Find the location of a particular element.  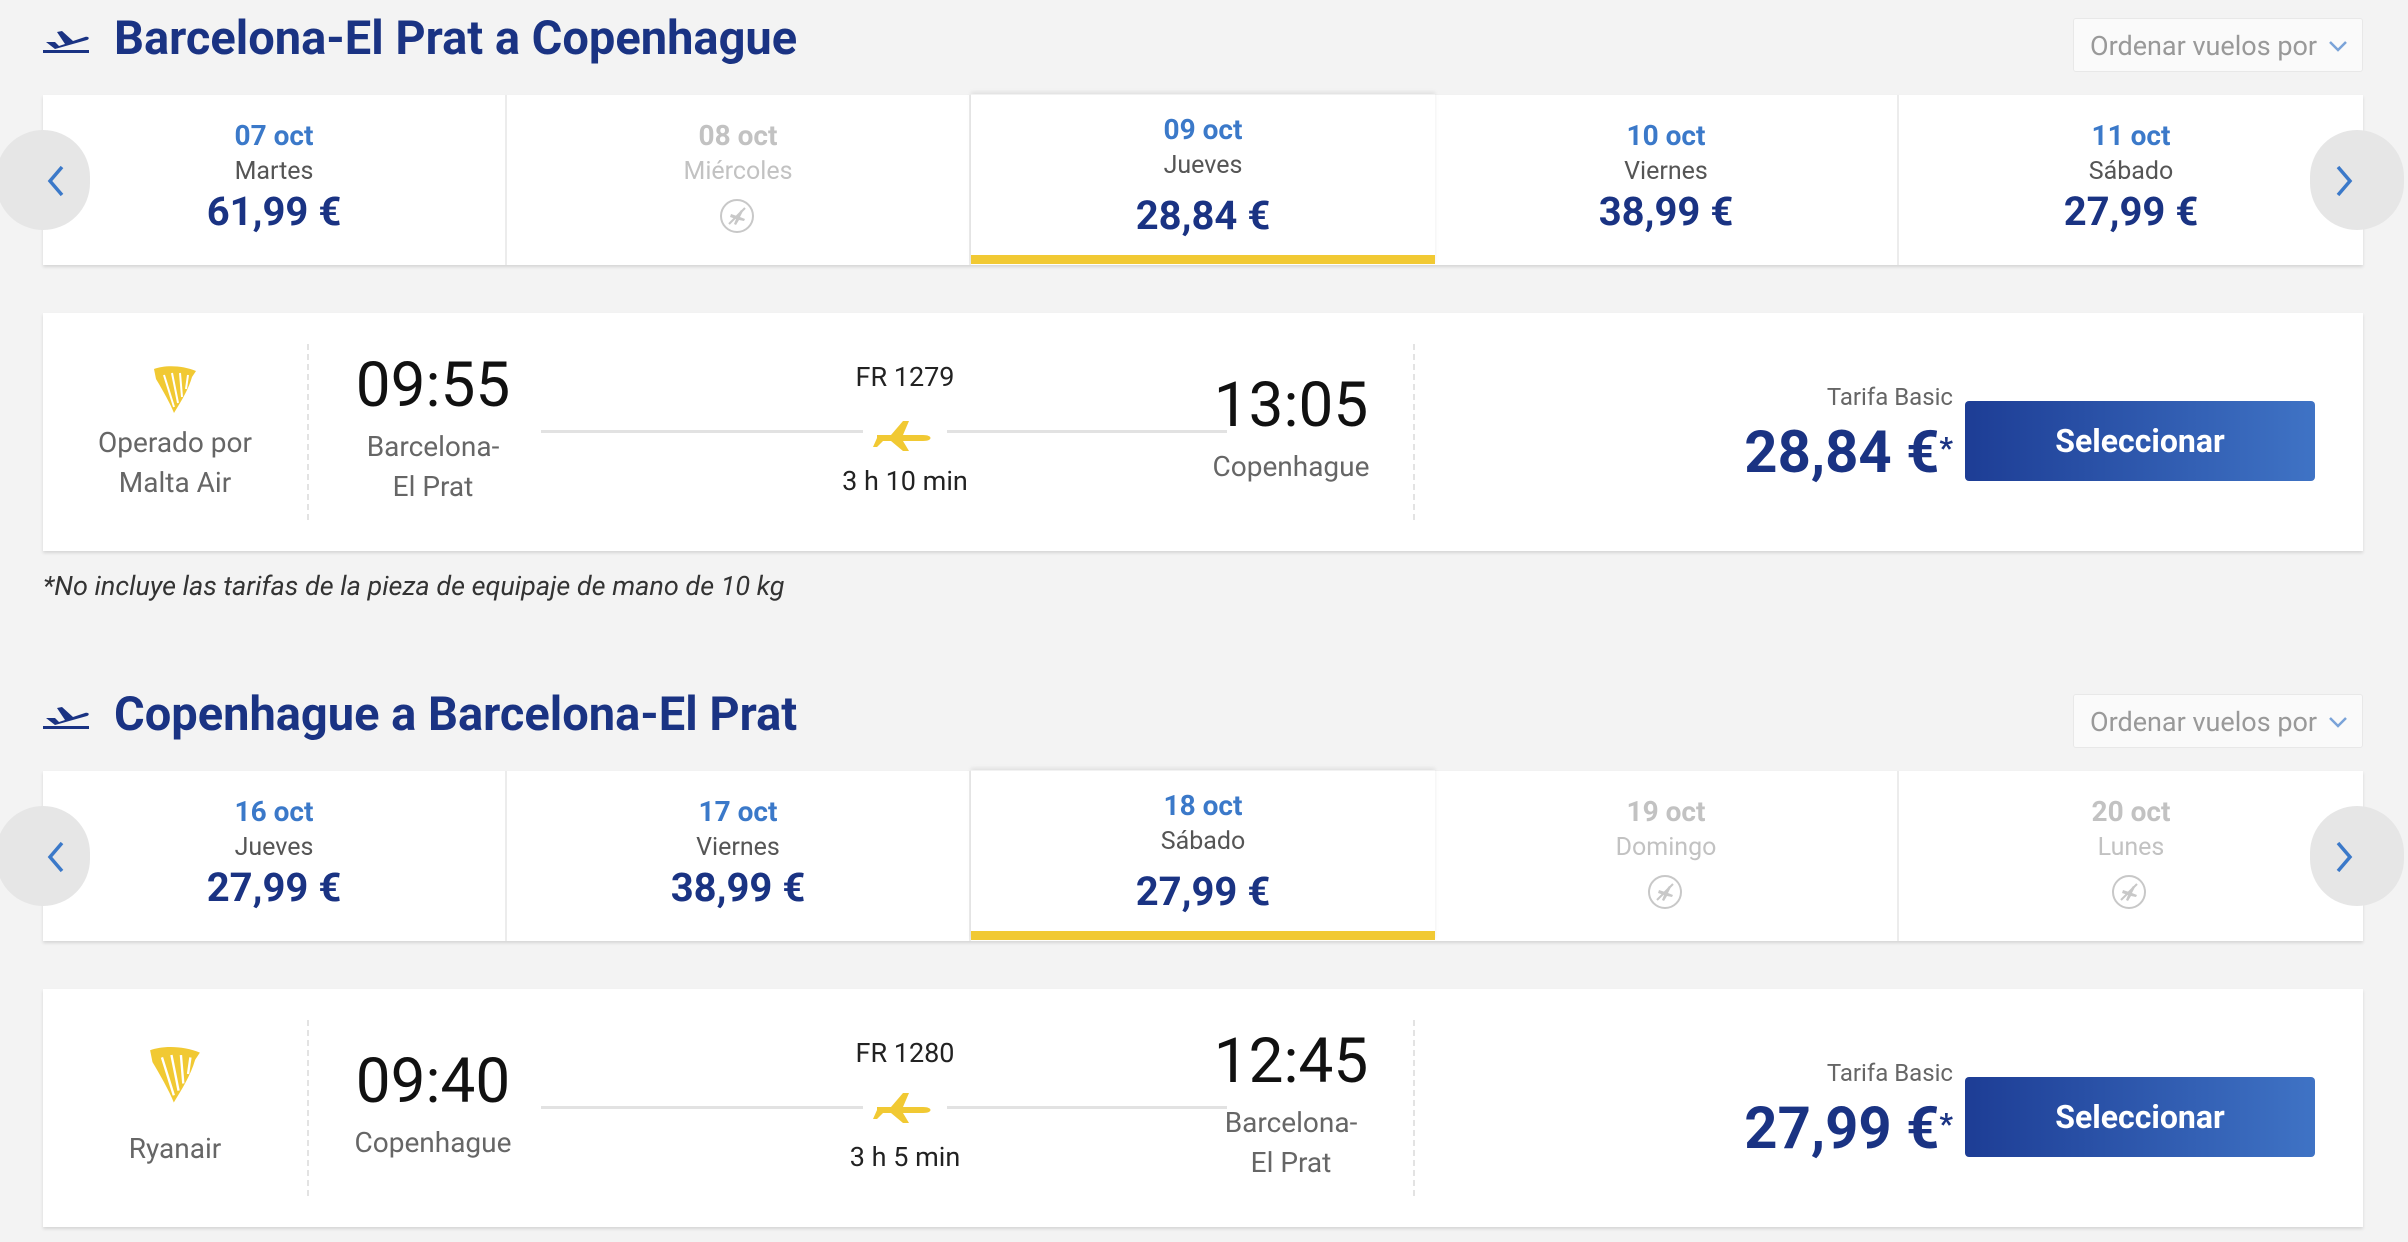

fare-price-value: 27,99 € is located at coordinates (1842, 1129).